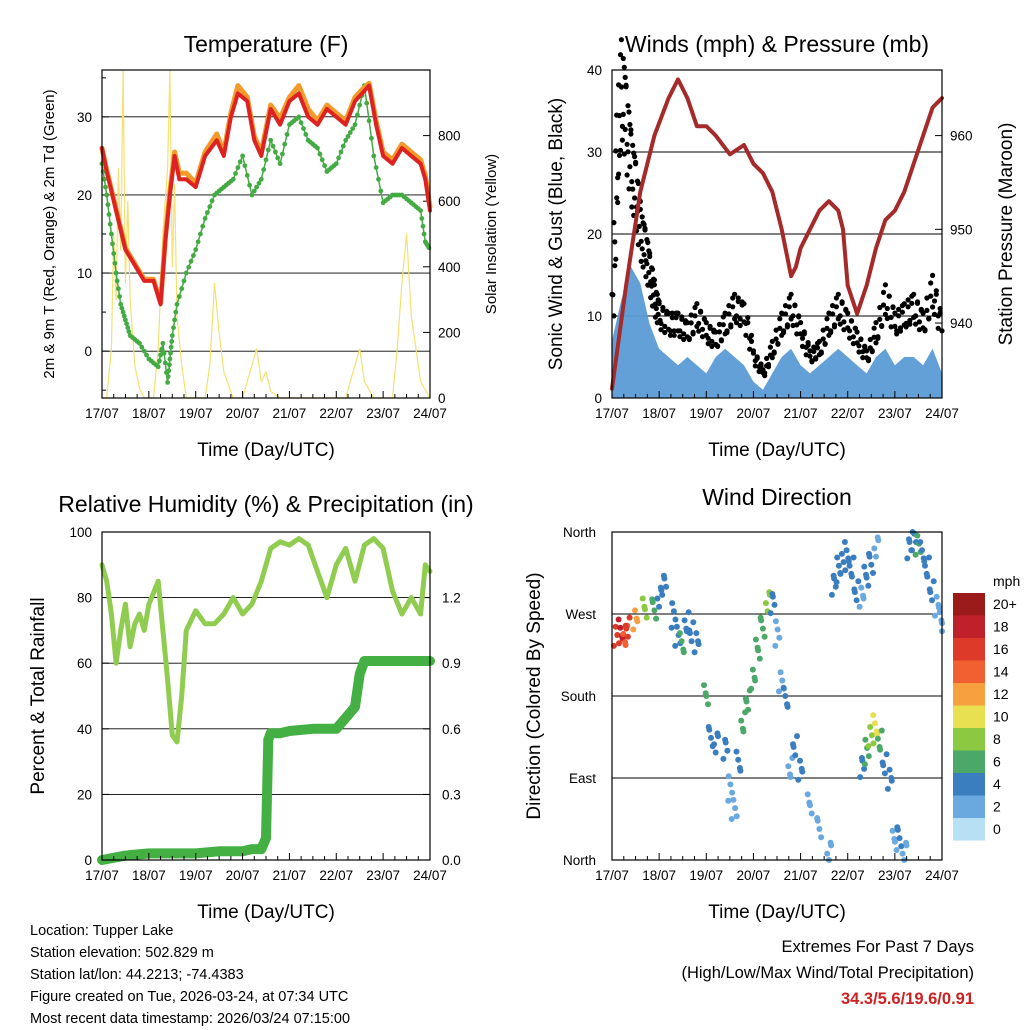 This screenshot has height=1030, width=1024. What do you see at coordinates (451, 860) in the screenshot?
I see `y2-tick-label: 0.0` at bounding box center [451, 860].